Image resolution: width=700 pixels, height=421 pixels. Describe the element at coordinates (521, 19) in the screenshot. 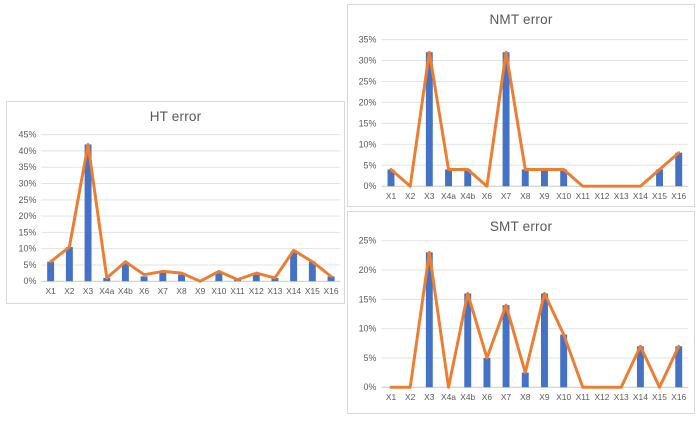

I see `chart-title: NMT error` at that location.